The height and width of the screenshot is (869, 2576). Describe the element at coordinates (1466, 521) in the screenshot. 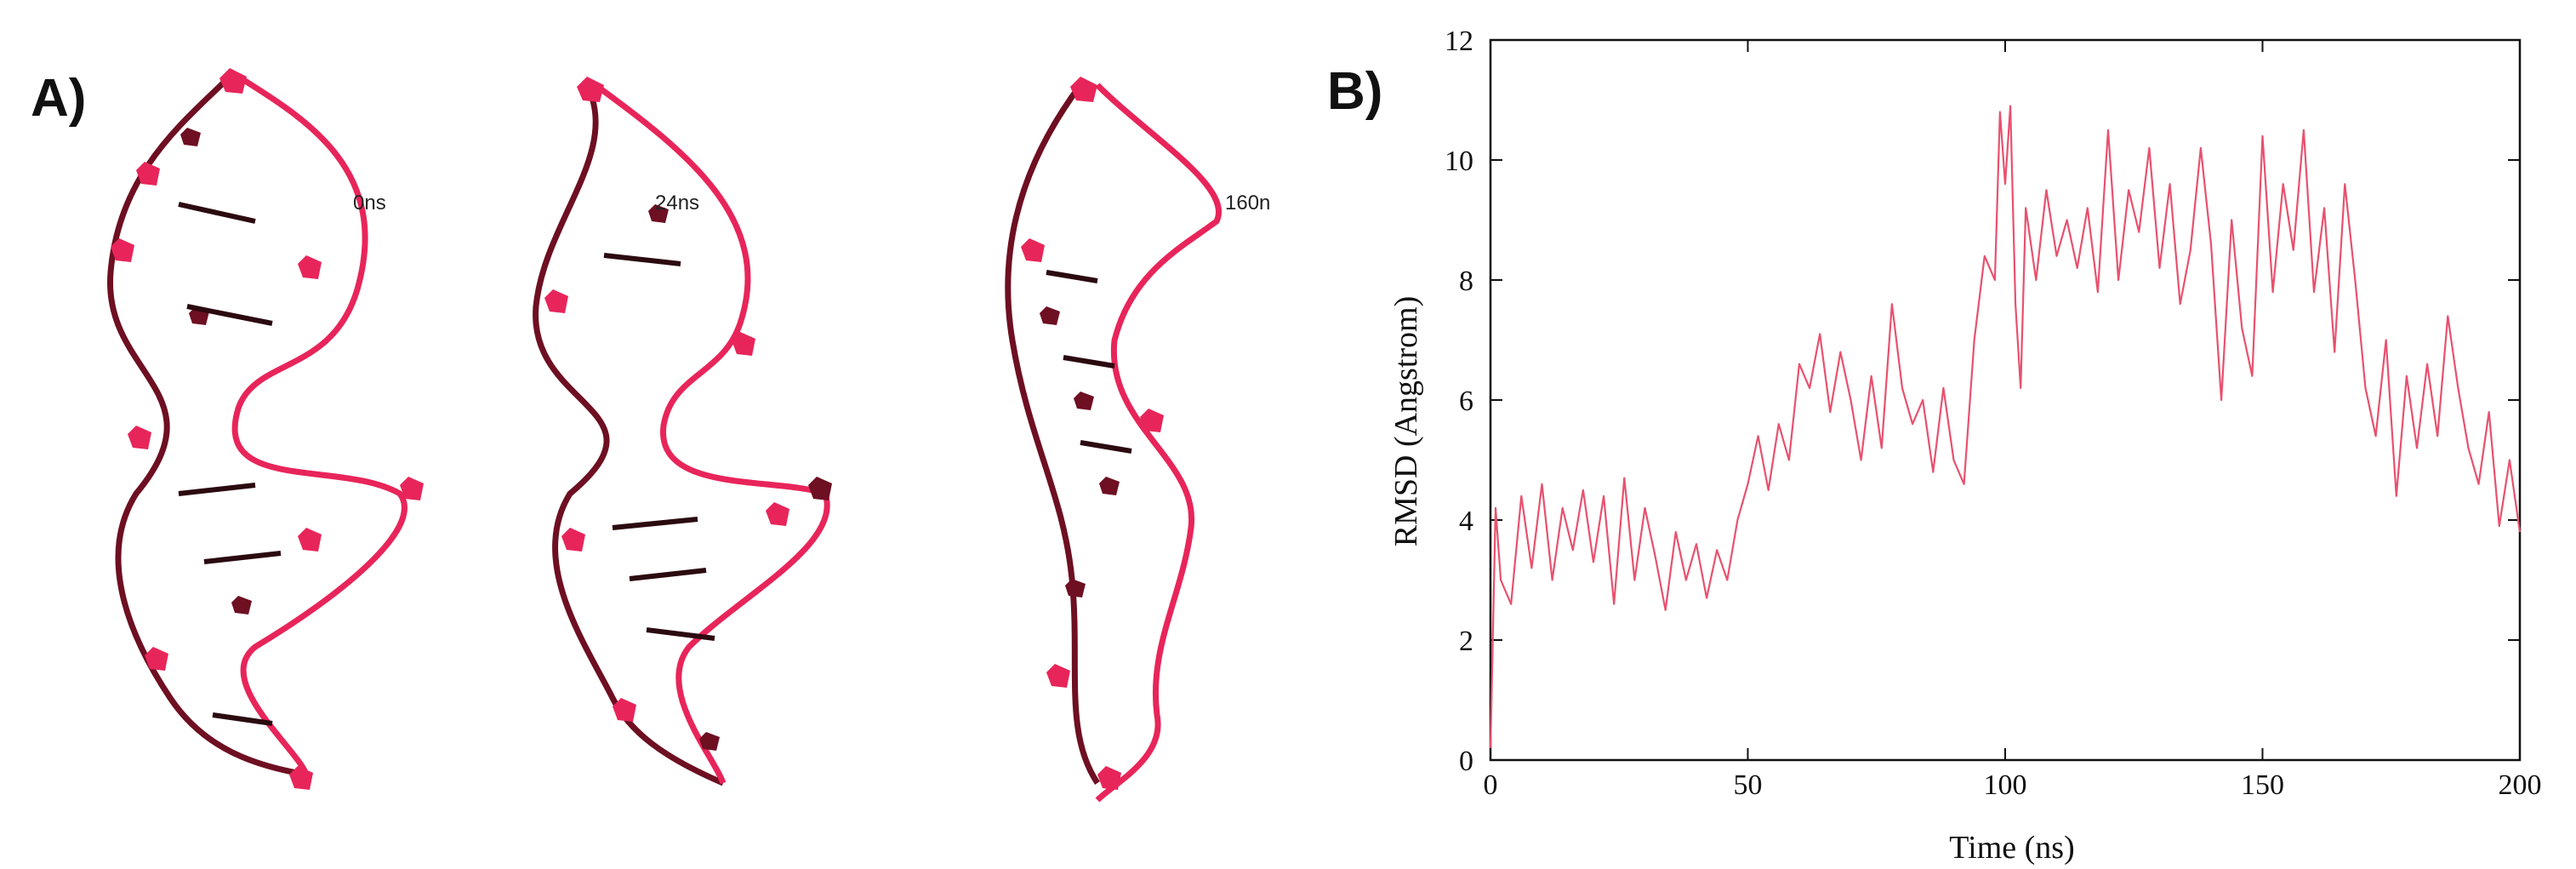

I see `y-tick-label: 4` at that location.